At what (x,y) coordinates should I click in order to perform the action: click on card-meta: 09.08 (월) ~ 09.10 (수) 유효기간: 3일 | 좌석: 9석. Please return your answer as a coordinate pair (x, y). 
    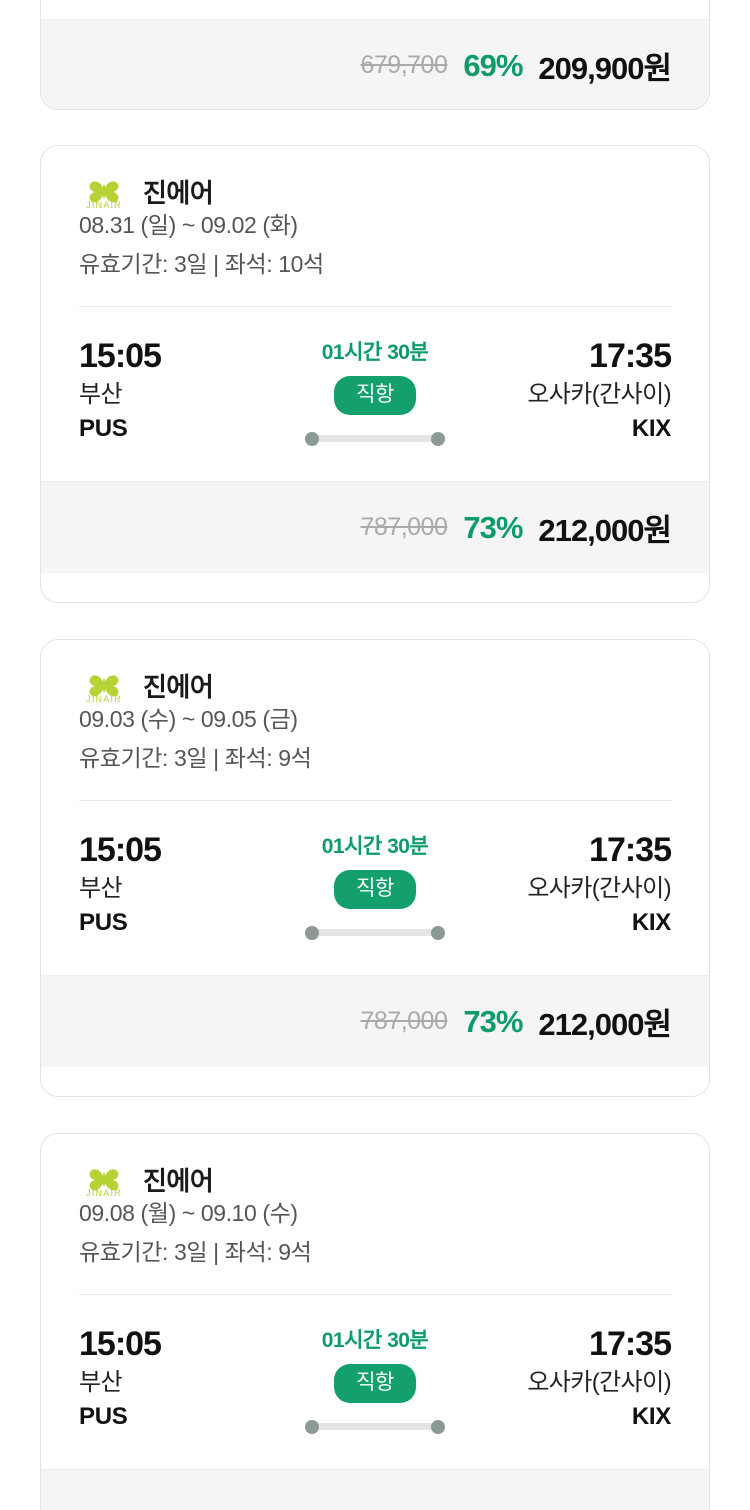
    Looking at the image, I should click on (375, 1233).